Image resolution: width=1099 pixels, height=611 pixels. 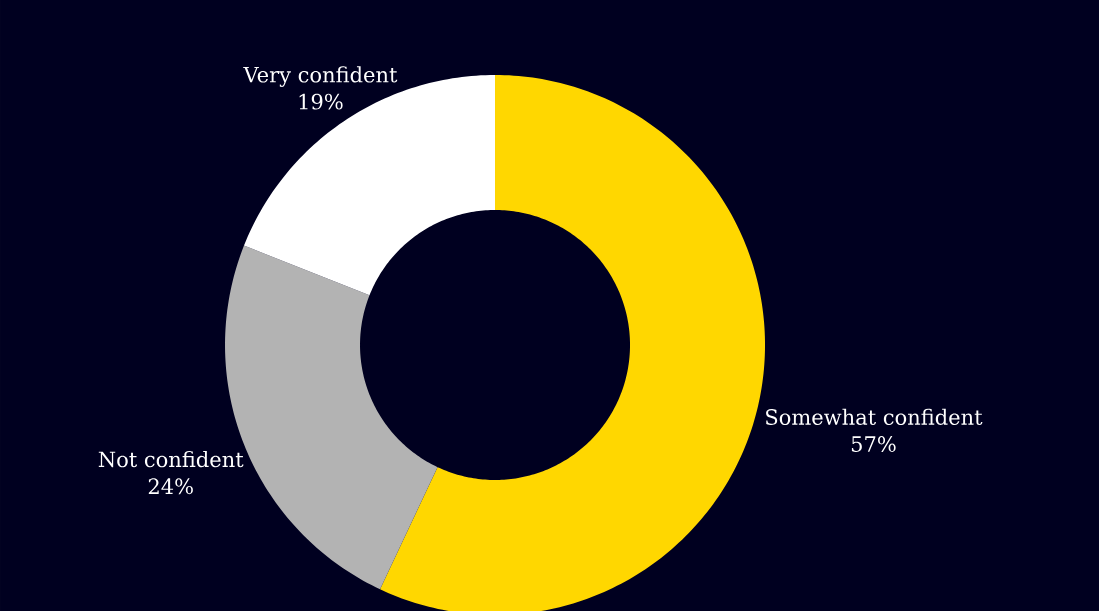 I want to click on data-label: 19%, so click(x=321, y=101).